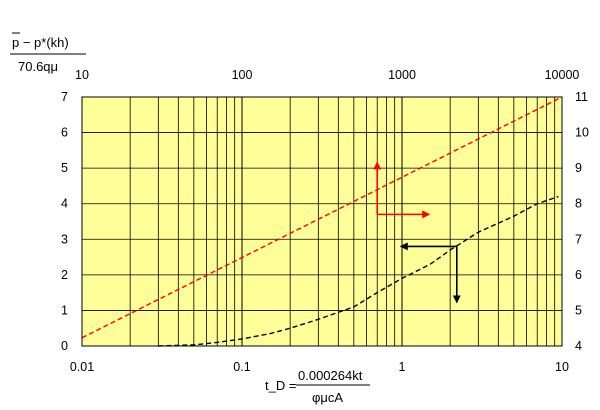 This screenshot has height=410, width=600. I want to click on top-tick-label: 10000, so click(562, 75).